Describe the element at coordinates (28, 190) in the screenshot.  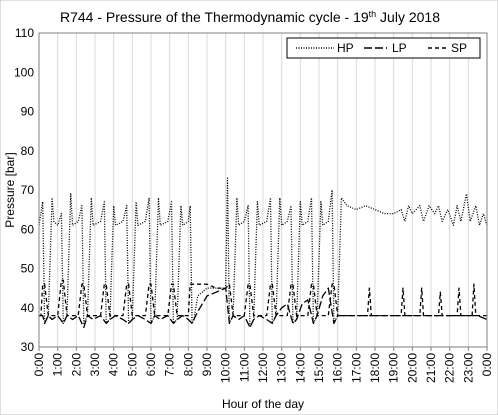
I see `y-tick-label: 70` at that location.